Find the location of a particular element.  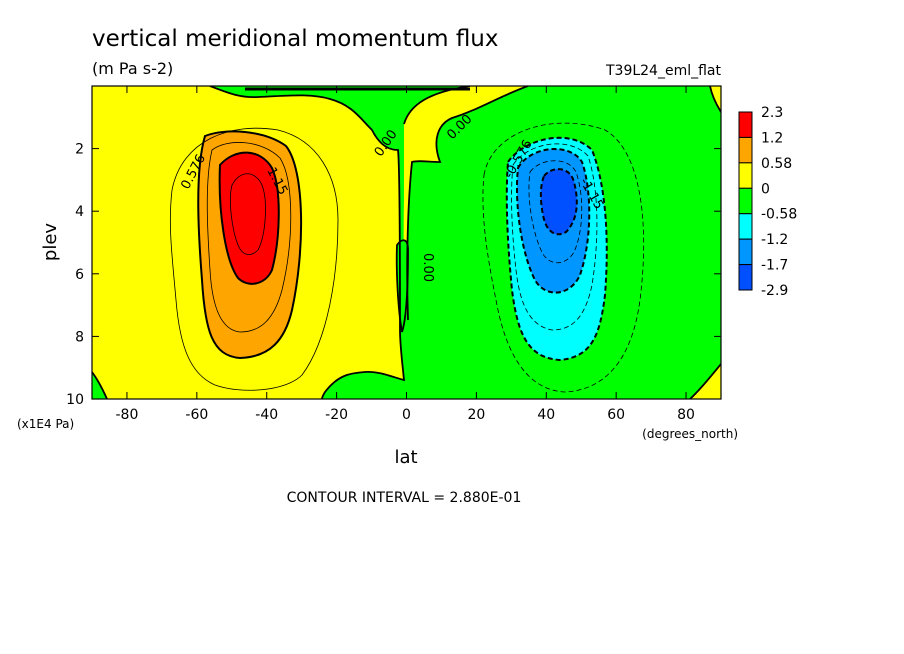

colorbar-label: -2.9 is located at coordinates (774, 291).